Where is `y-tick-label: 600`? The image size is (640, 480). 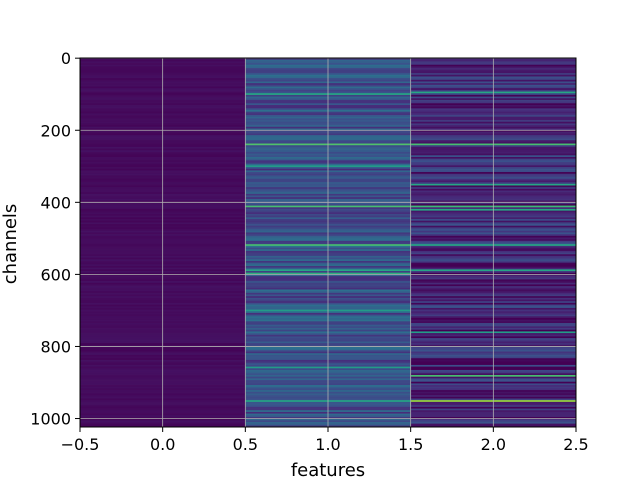
y-tick-label: 600 is located at coordinates (55, 274).